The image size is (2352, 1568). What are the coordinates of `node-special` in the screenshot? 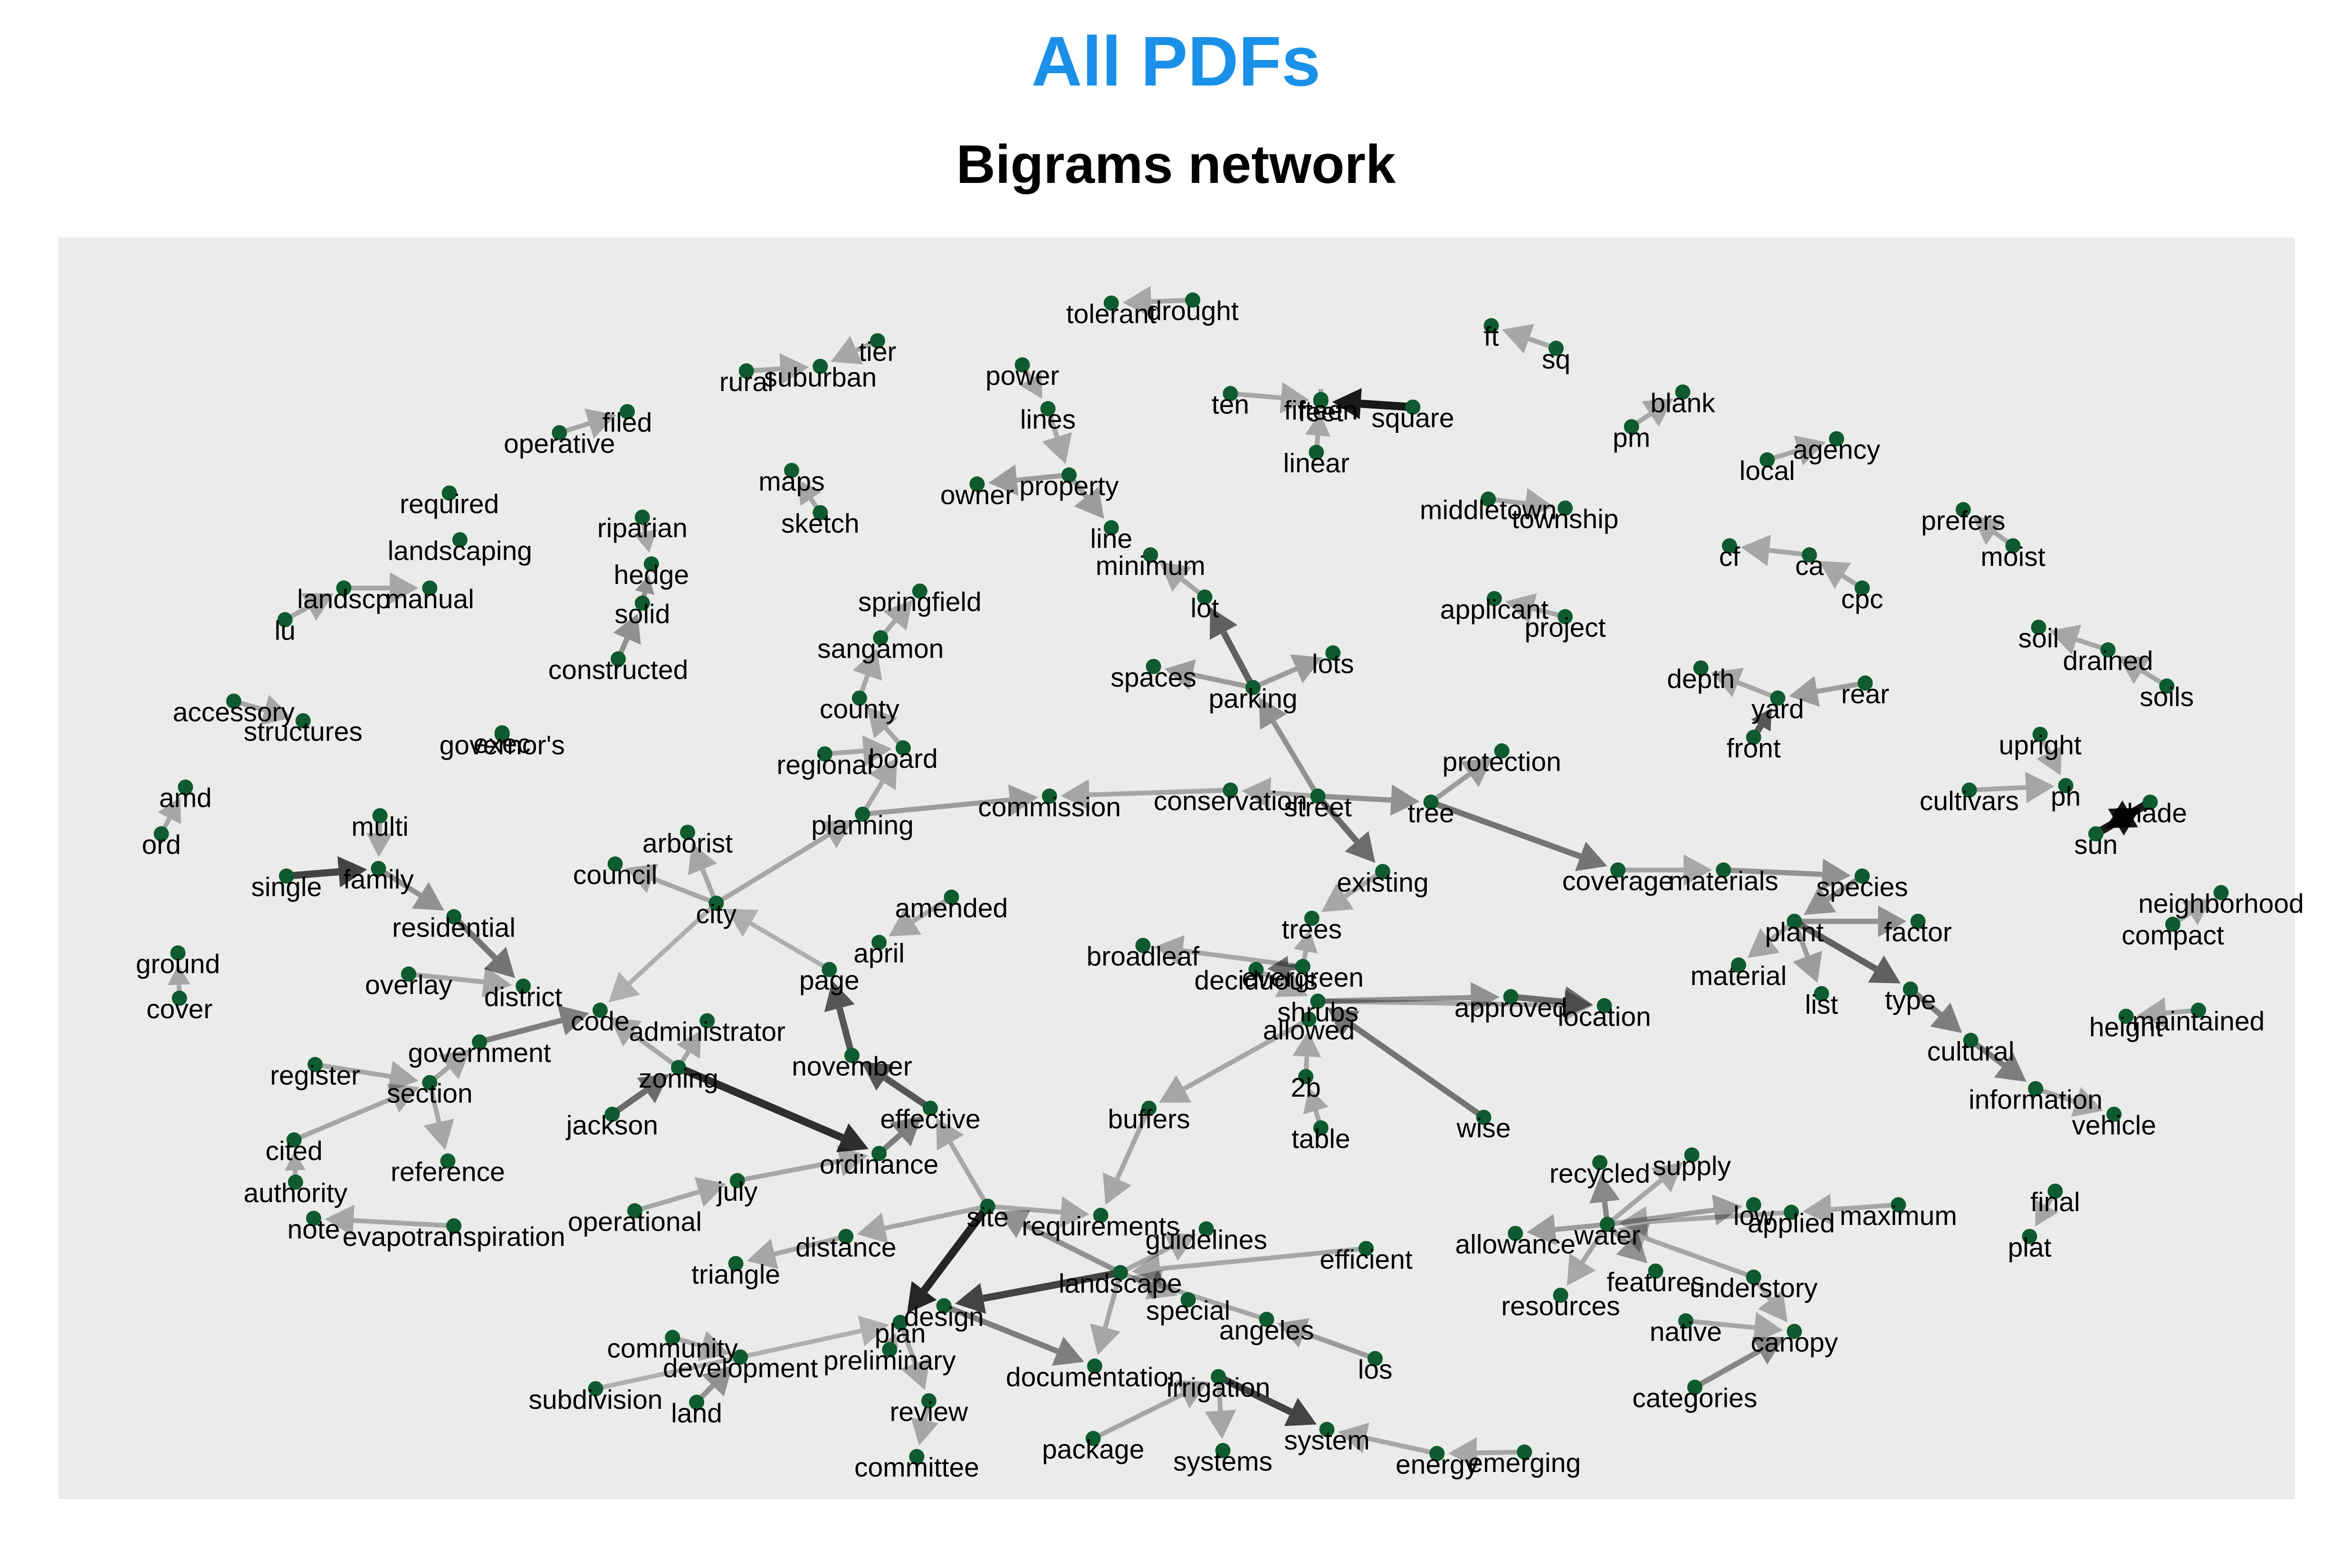 It's located at (1188, 1300).